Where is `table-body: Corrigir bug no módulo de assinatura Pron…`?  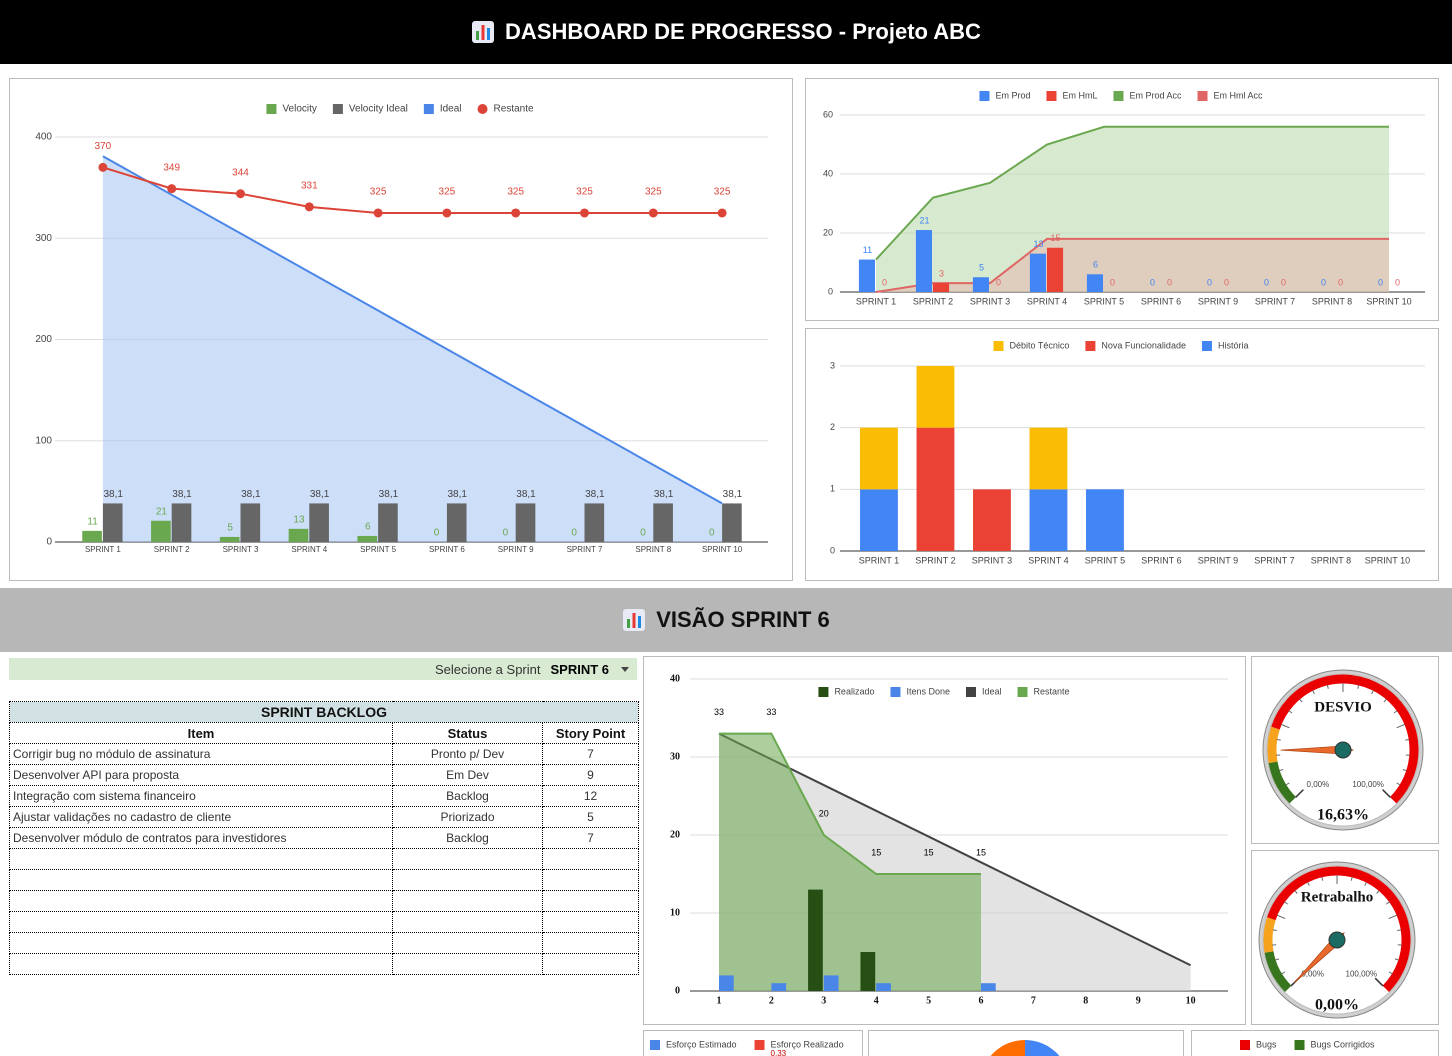 table-body: Corrigir bug no módulo de assinatura Pron… is located at coordinates (324, 859).